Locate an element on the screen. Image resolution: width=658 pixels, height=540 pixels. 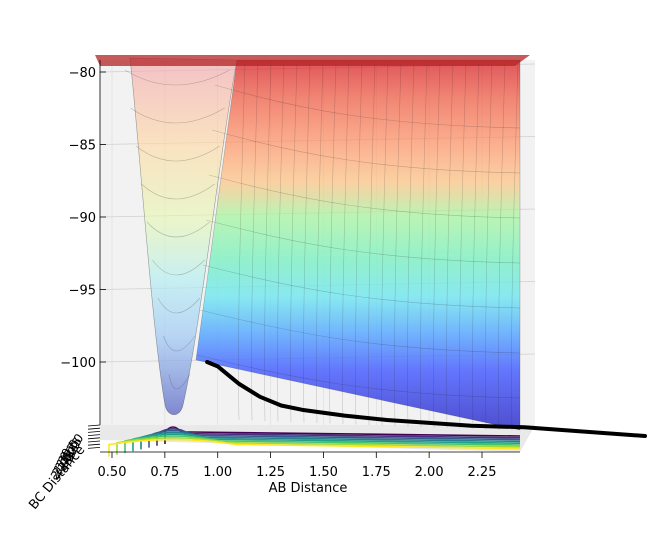
z-axis-ticks: −80 −85 −90 −95 −100 is located at coordinates (83, 218).